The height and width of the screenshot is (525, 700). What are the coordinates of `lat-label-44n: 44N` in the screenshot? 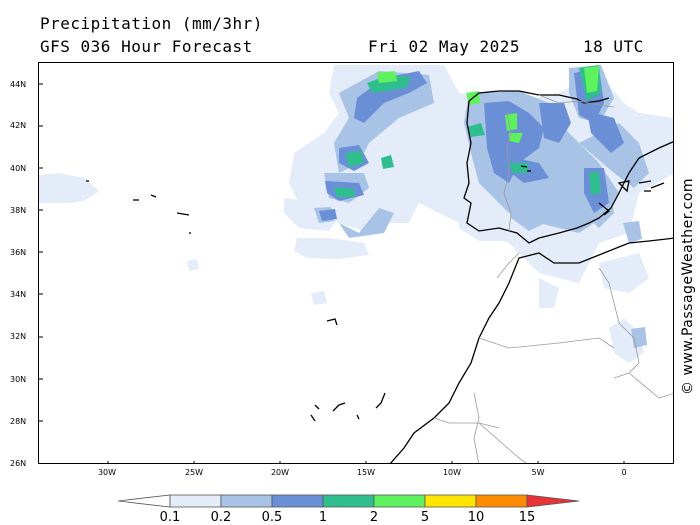 It's located at (18, 84).